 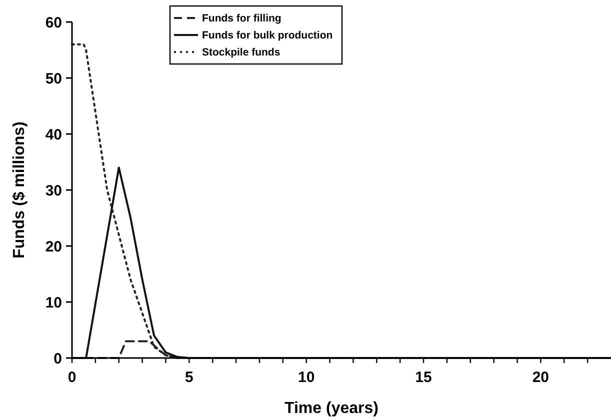 I want to click on y-axis-title: Funds ($ millions), so click(x=19, y=190).